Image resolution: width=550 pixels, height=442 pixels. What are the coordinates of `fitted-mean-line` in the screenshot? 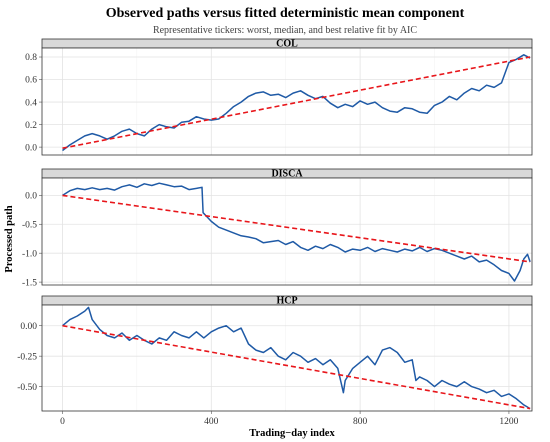 It's located at (296, 228).